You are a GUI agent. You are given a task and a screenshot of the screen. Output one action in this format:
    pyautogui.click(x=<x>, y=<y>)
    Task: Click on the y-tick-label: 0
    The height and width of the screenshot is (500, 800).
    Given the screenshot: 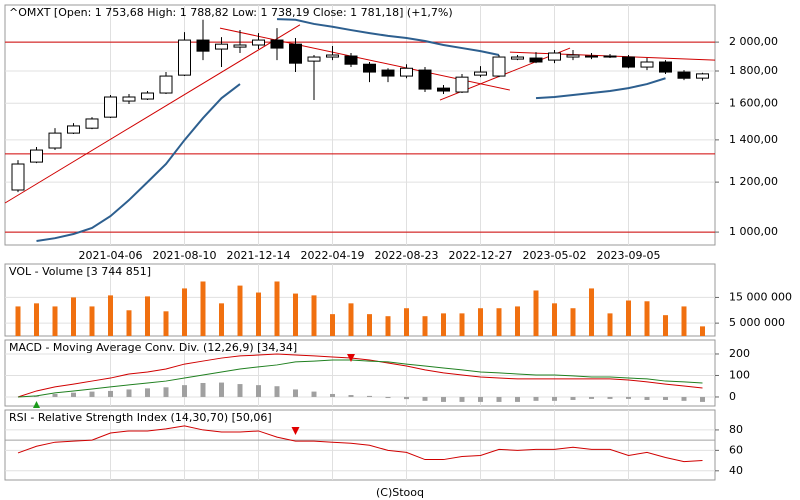 What is the action you would take?
    pyautogui.click(x=732, y=396)
    